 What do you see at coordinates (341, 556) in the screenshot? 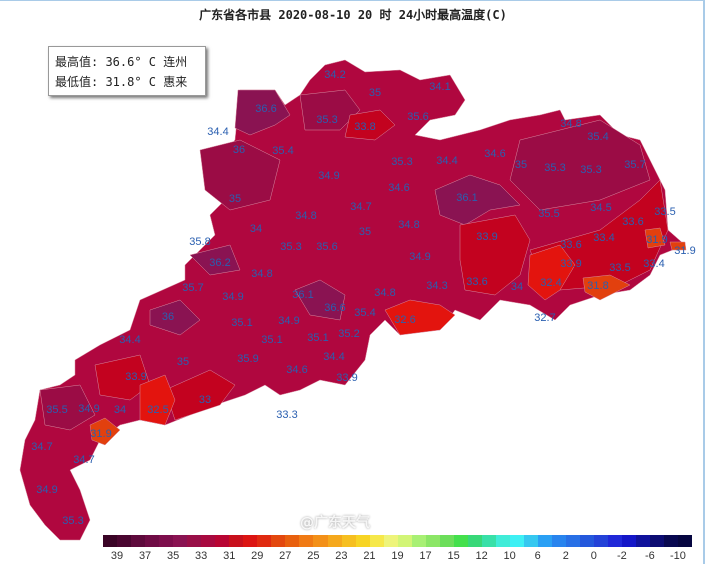
I see `legend-tick: 23` at bounding box center [341, 556].